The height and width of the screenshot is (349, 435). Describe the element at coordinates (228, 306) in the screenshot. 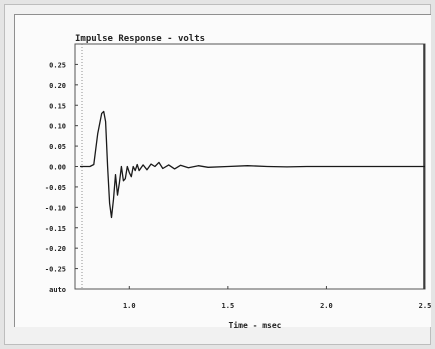

I see `x-tick-label: 1.5` at that location.